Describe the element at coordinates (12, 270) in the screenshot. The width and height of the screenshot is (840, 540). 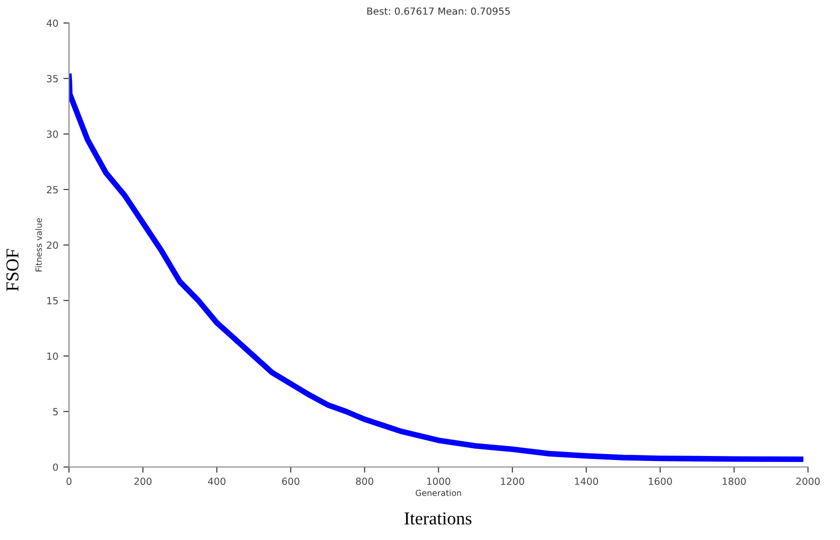
I see `text: FSOF` at that location.